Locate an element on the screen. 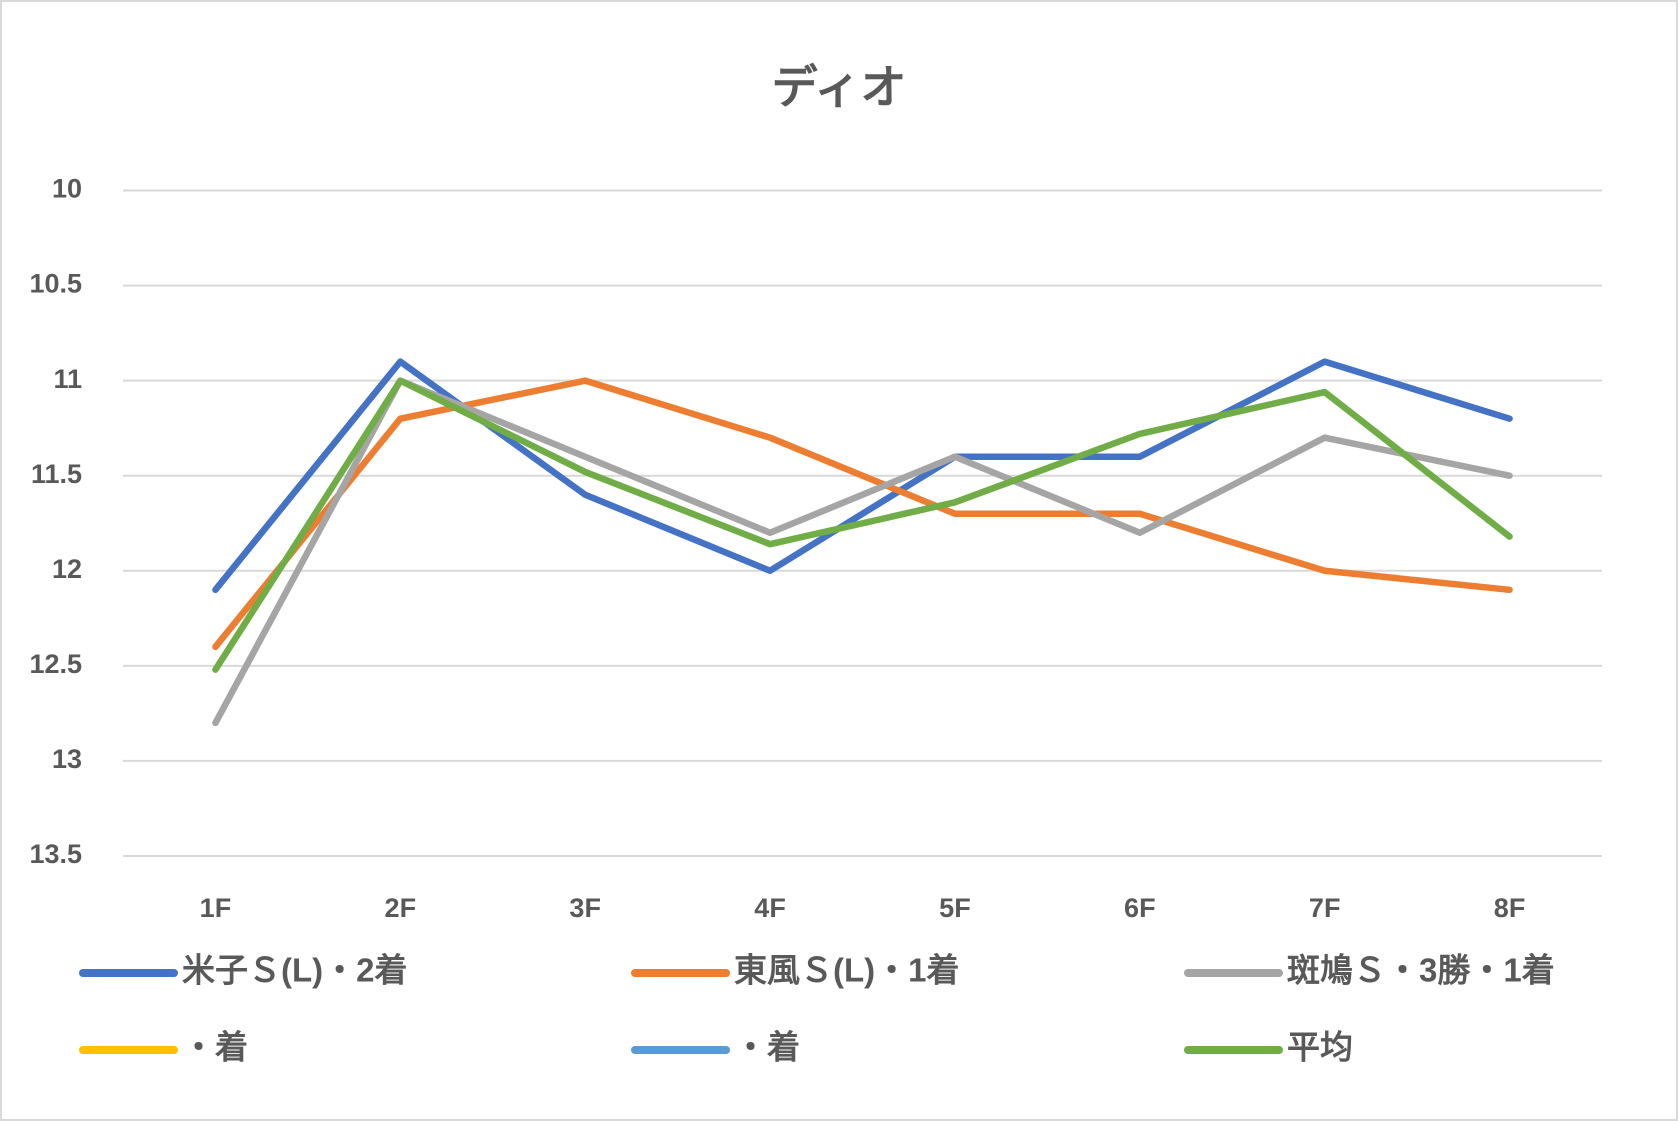 The height and width of the screenshot is (1121, 1678). y-tick-label: 10 is located at coordinates (67, 189).